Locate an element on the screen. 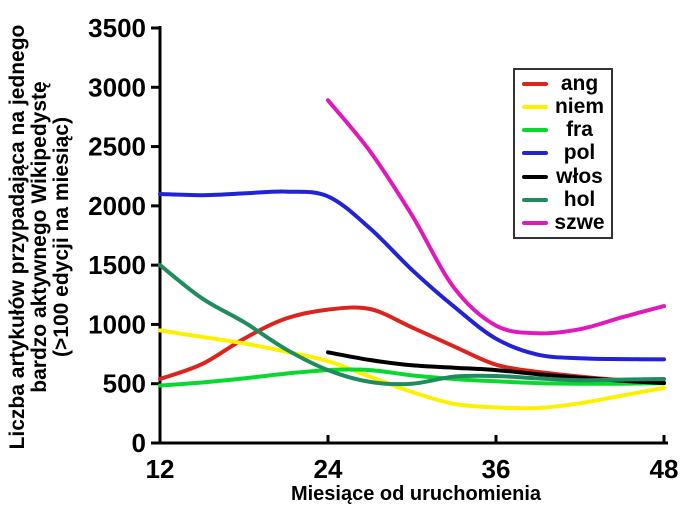 This screenshot has height=512, width=698. x-tick-label: 24 is located at coordinates (328, 469).